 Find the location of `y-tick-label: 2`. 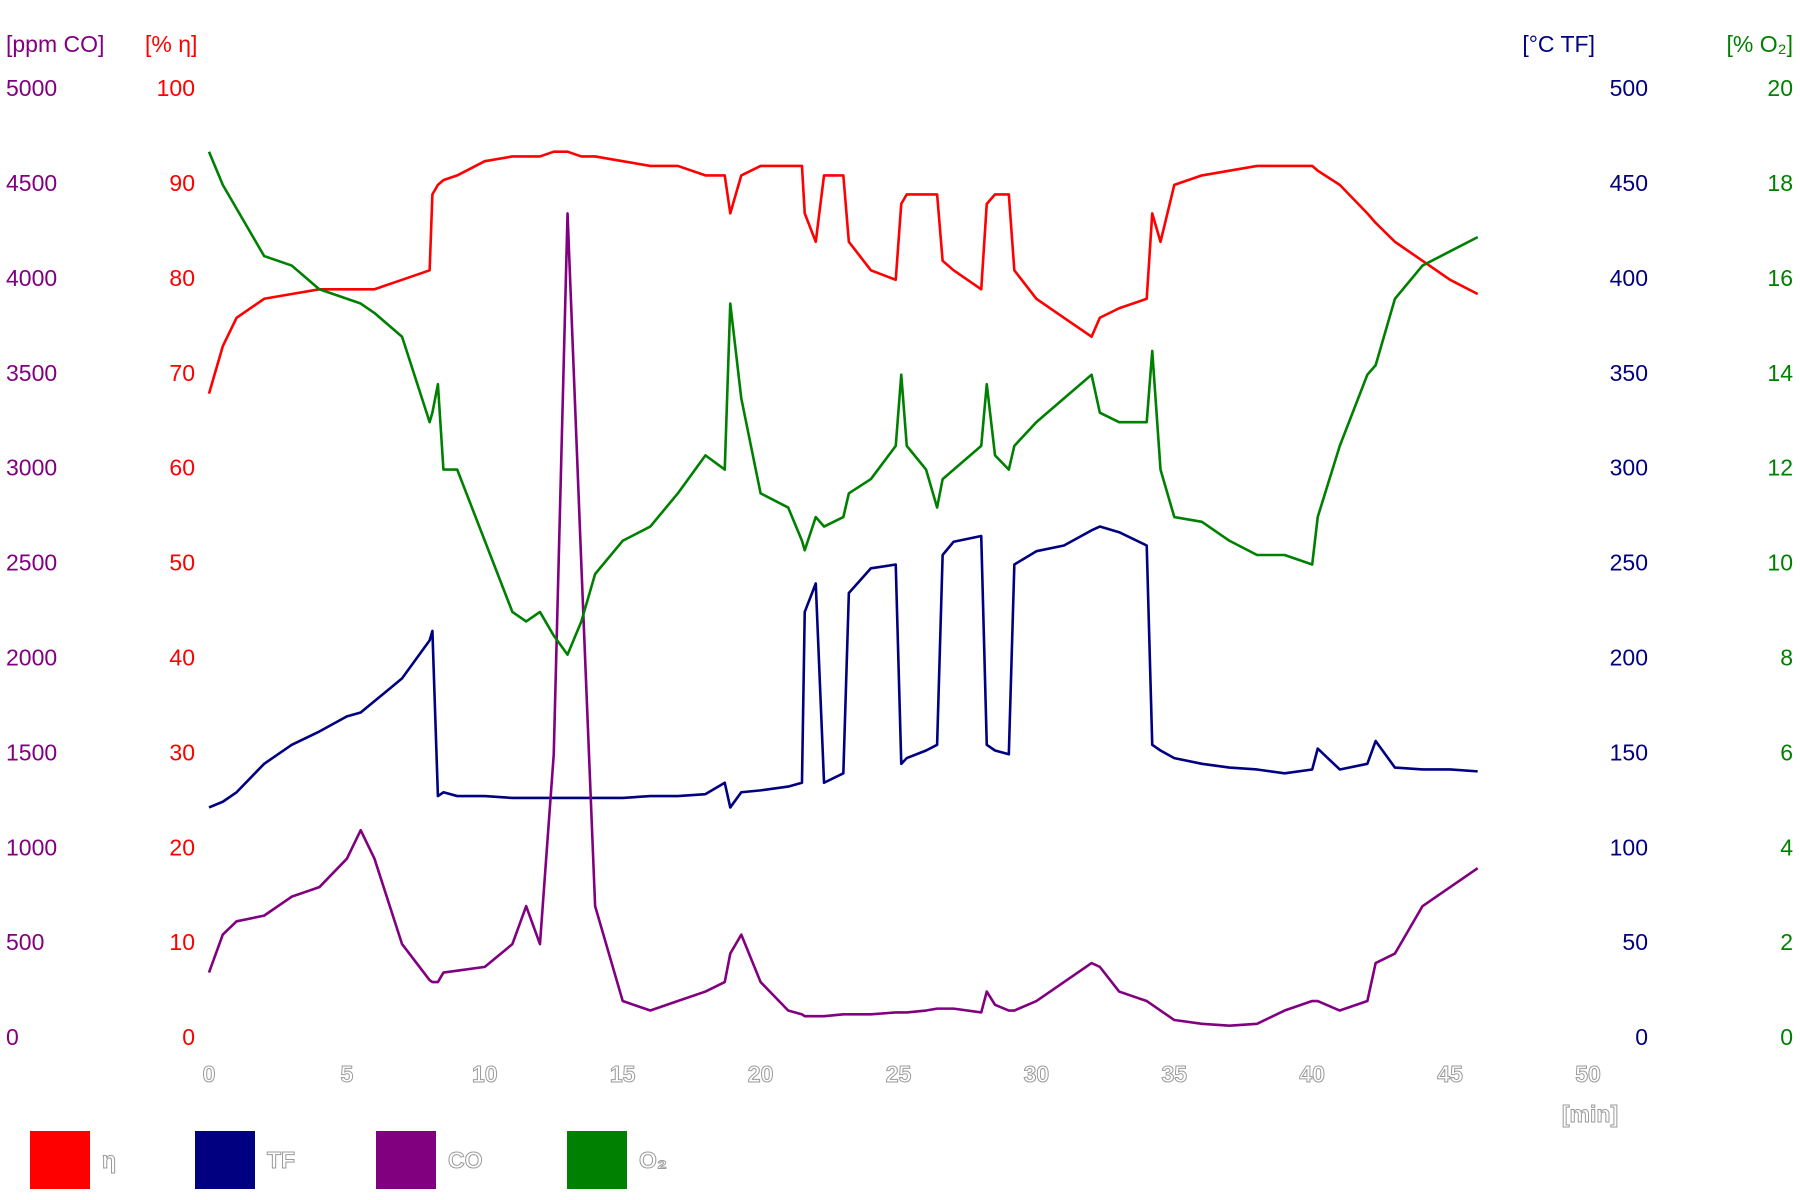

y-tick-label: 2 is located at coordinates (1786, 942).